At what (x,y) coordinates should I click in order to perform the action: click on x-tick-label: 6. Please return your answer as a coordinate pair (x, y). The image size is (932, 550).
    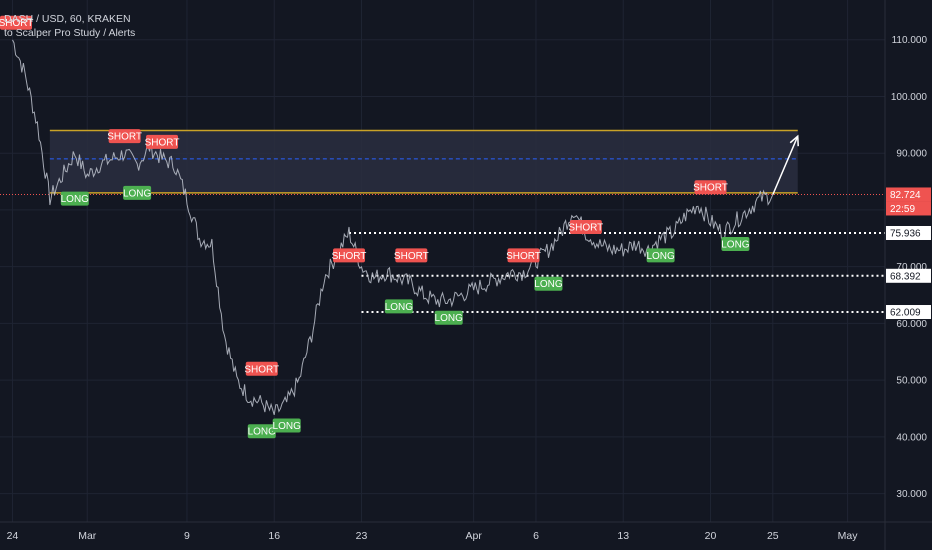
    Looking at the image, I should click on (536, 536).